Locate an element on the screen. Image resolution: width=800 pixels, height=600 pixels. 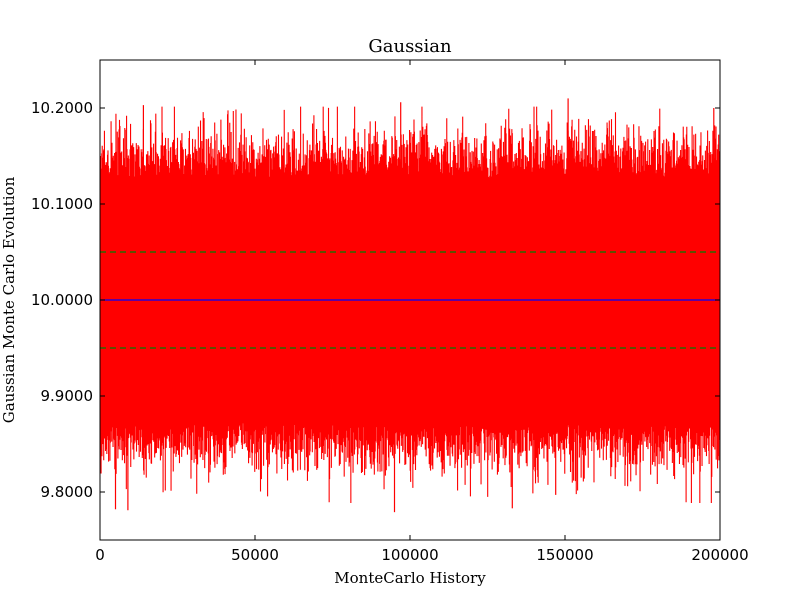
y-tick-label-4: 10.2000 is located at coordinates (62, 108).